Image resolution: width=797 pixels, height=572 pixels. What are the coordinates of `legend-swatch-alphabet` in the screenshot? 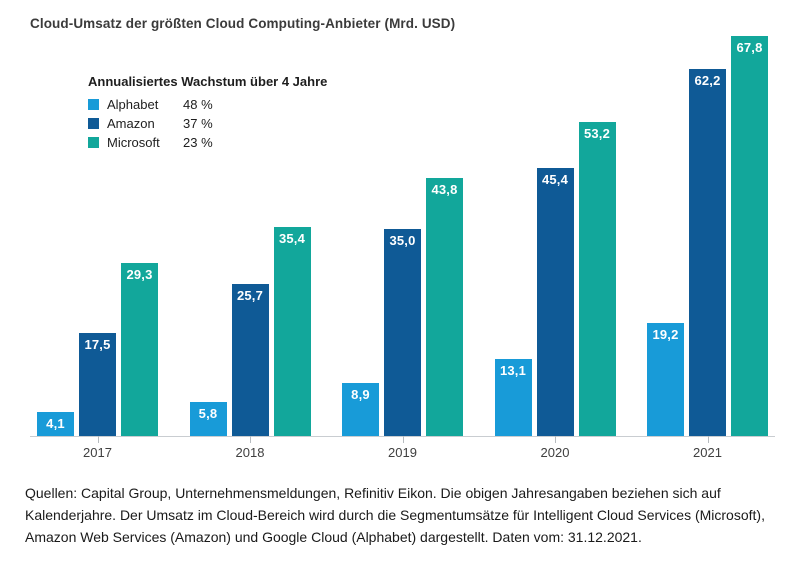 It's located at (93, 104).